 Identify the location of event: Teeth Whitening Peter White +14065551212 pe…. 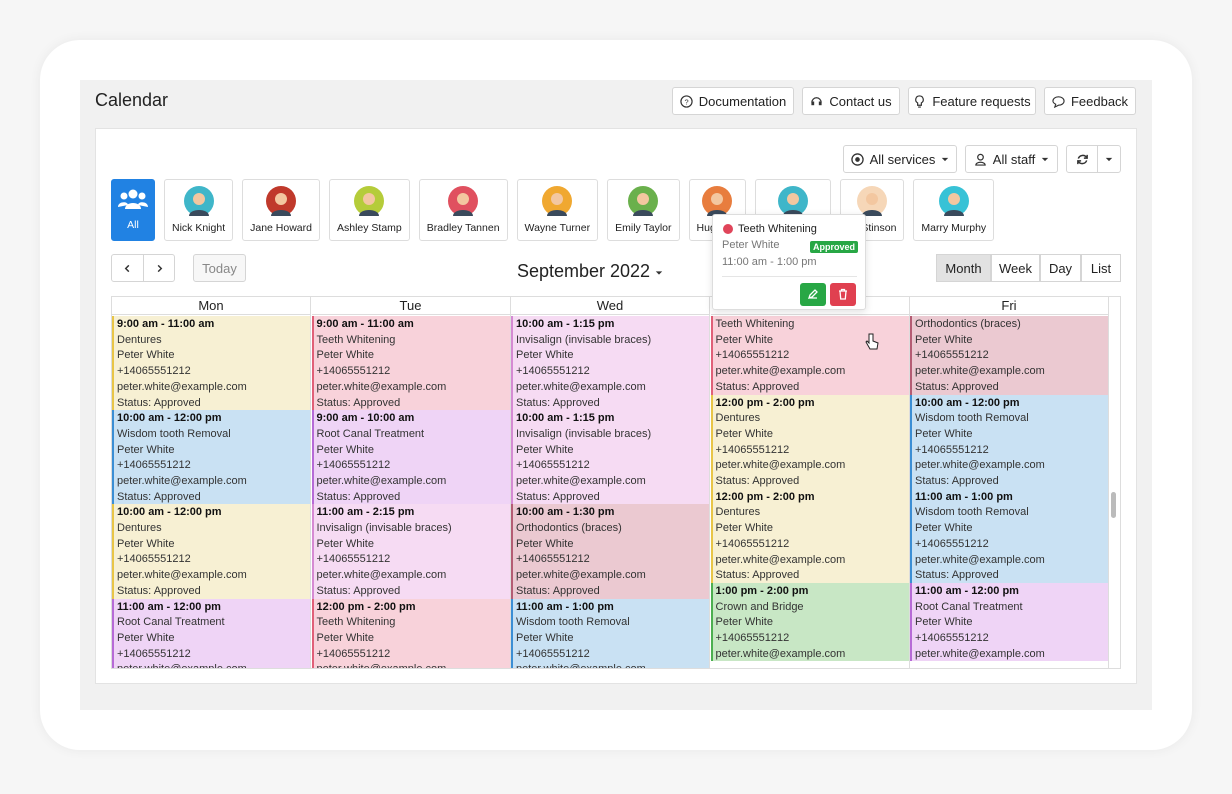
(809, 355).